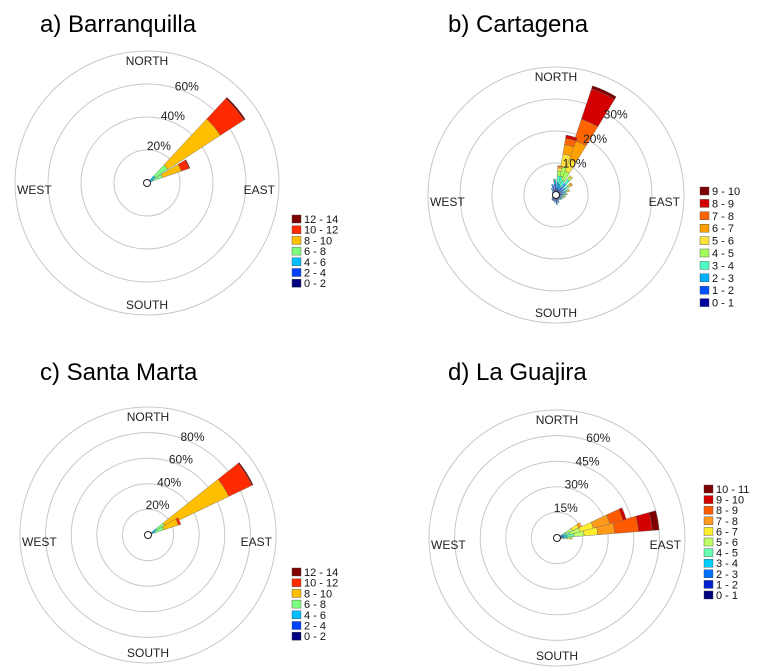  Describe the element at coordinates (727, 522) in the screenshot. I see `legend-label: 7 - 8` at that location.